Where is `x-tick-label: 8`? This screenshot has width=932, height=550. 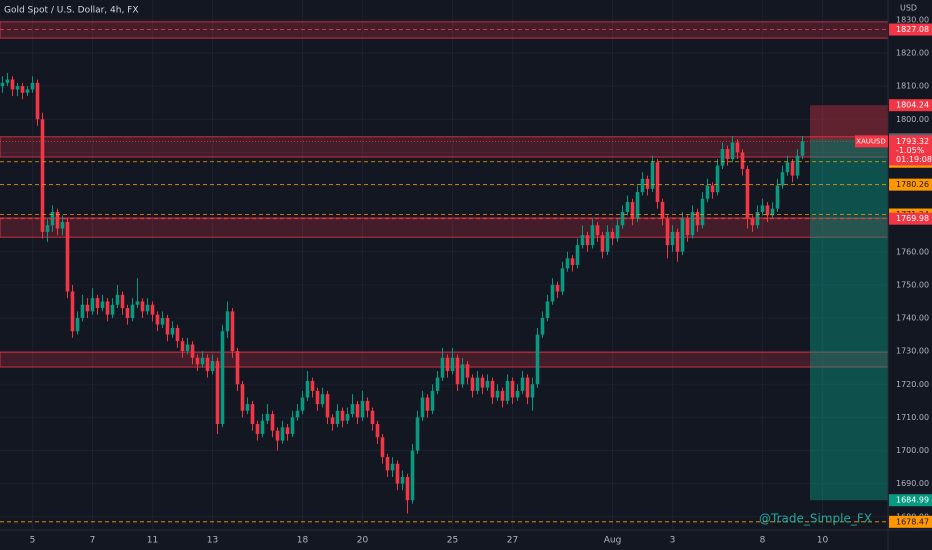
x-tick-label: 8 is located at coordinates (763, 541).